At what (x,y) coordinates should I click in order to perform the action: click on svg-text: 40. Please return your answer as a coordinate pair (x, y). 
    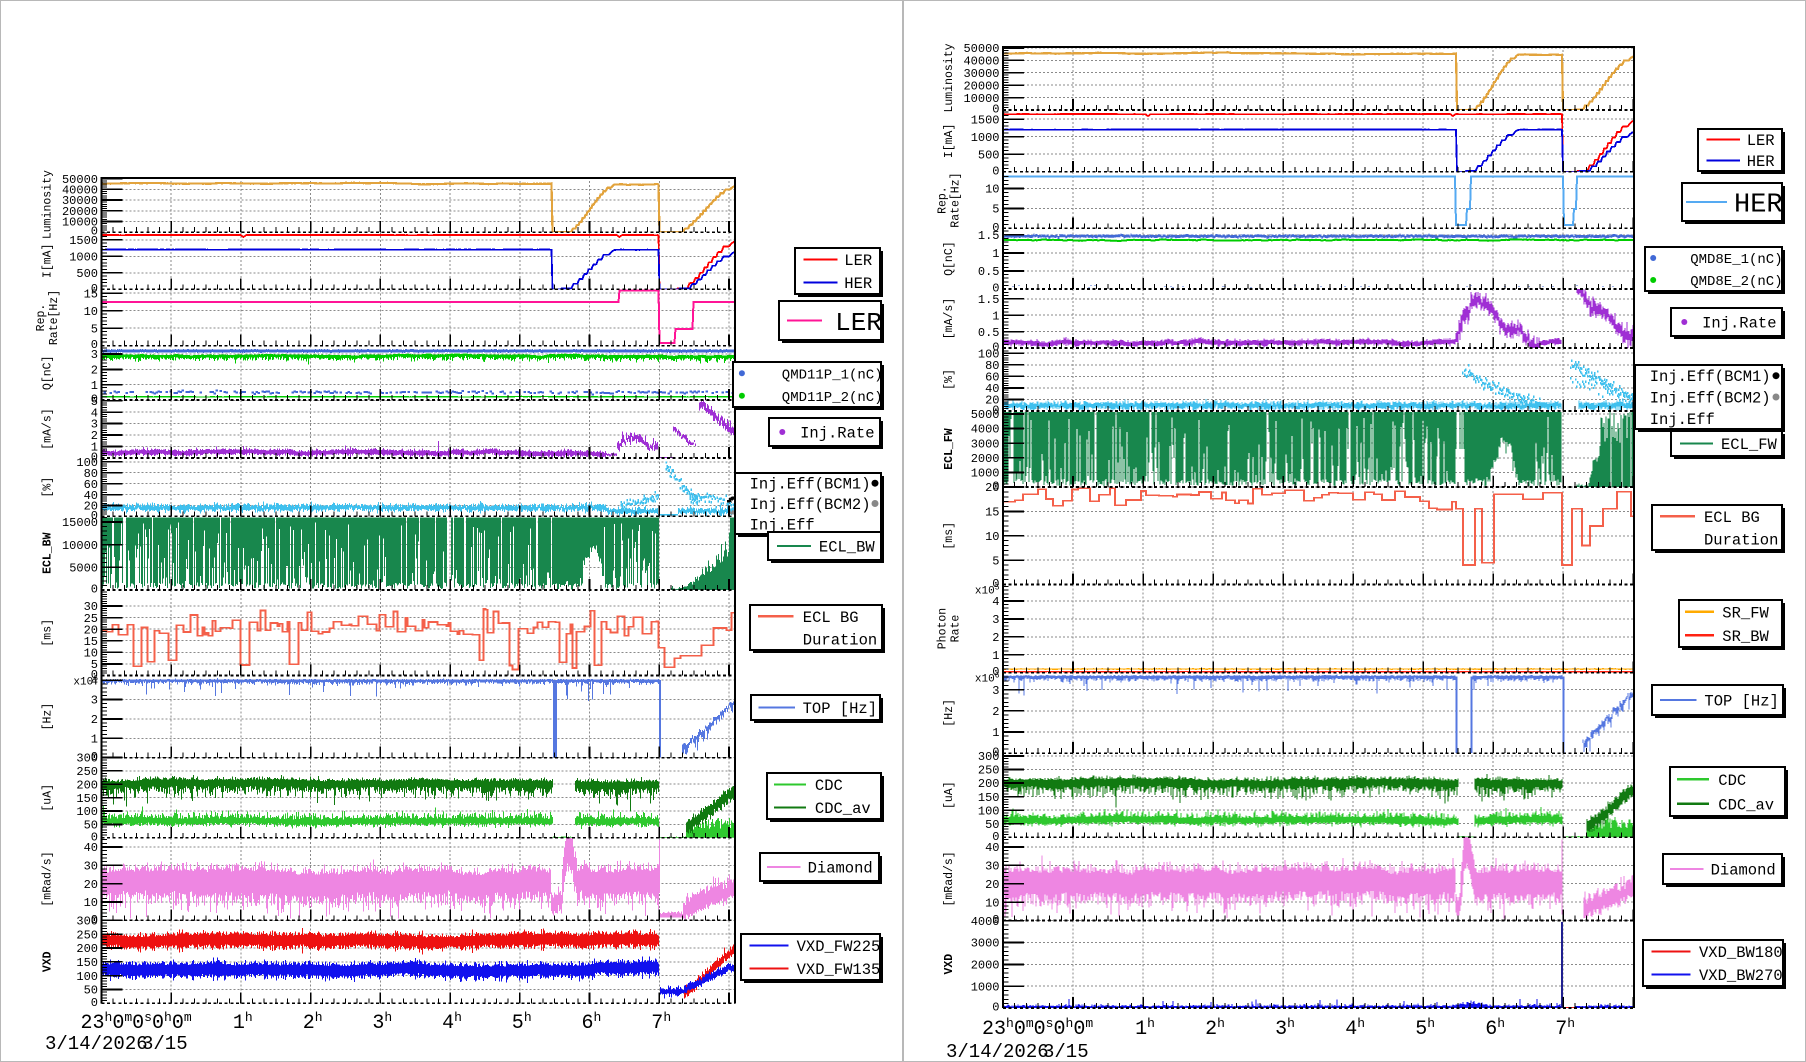
    Looking at the image, I should click on (992, 848).